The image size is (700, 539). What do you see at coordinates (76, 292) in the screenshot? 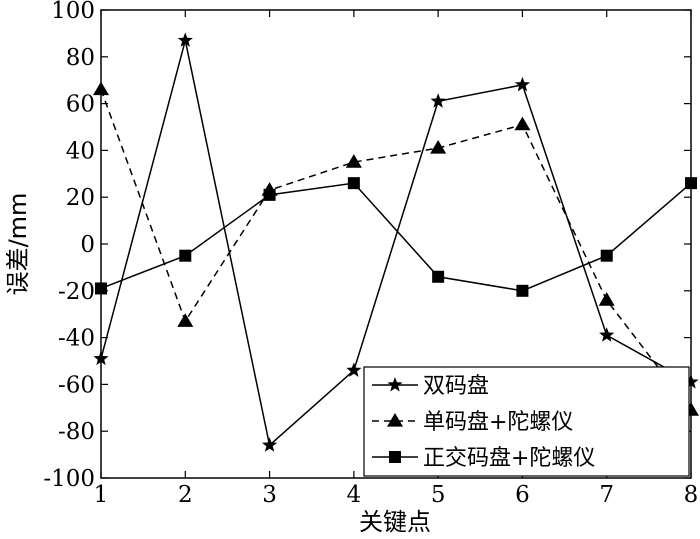
I see `y-tick-label: -20` at bounding box center [76, 292].